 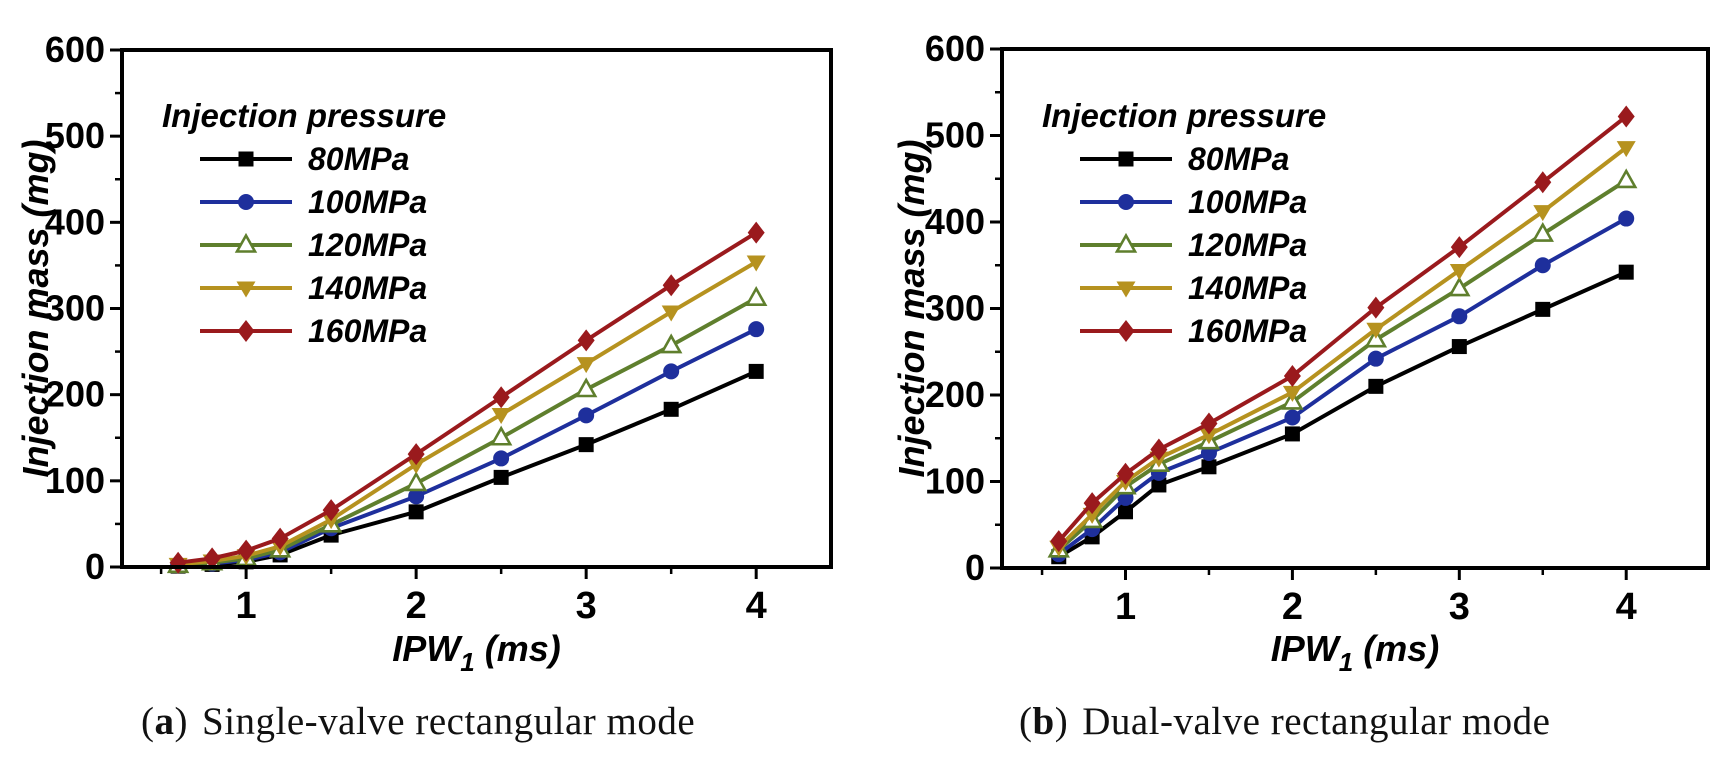 I want to click on caption-a-text: Single-valve rectangular mode, so click(x=449, y=721).